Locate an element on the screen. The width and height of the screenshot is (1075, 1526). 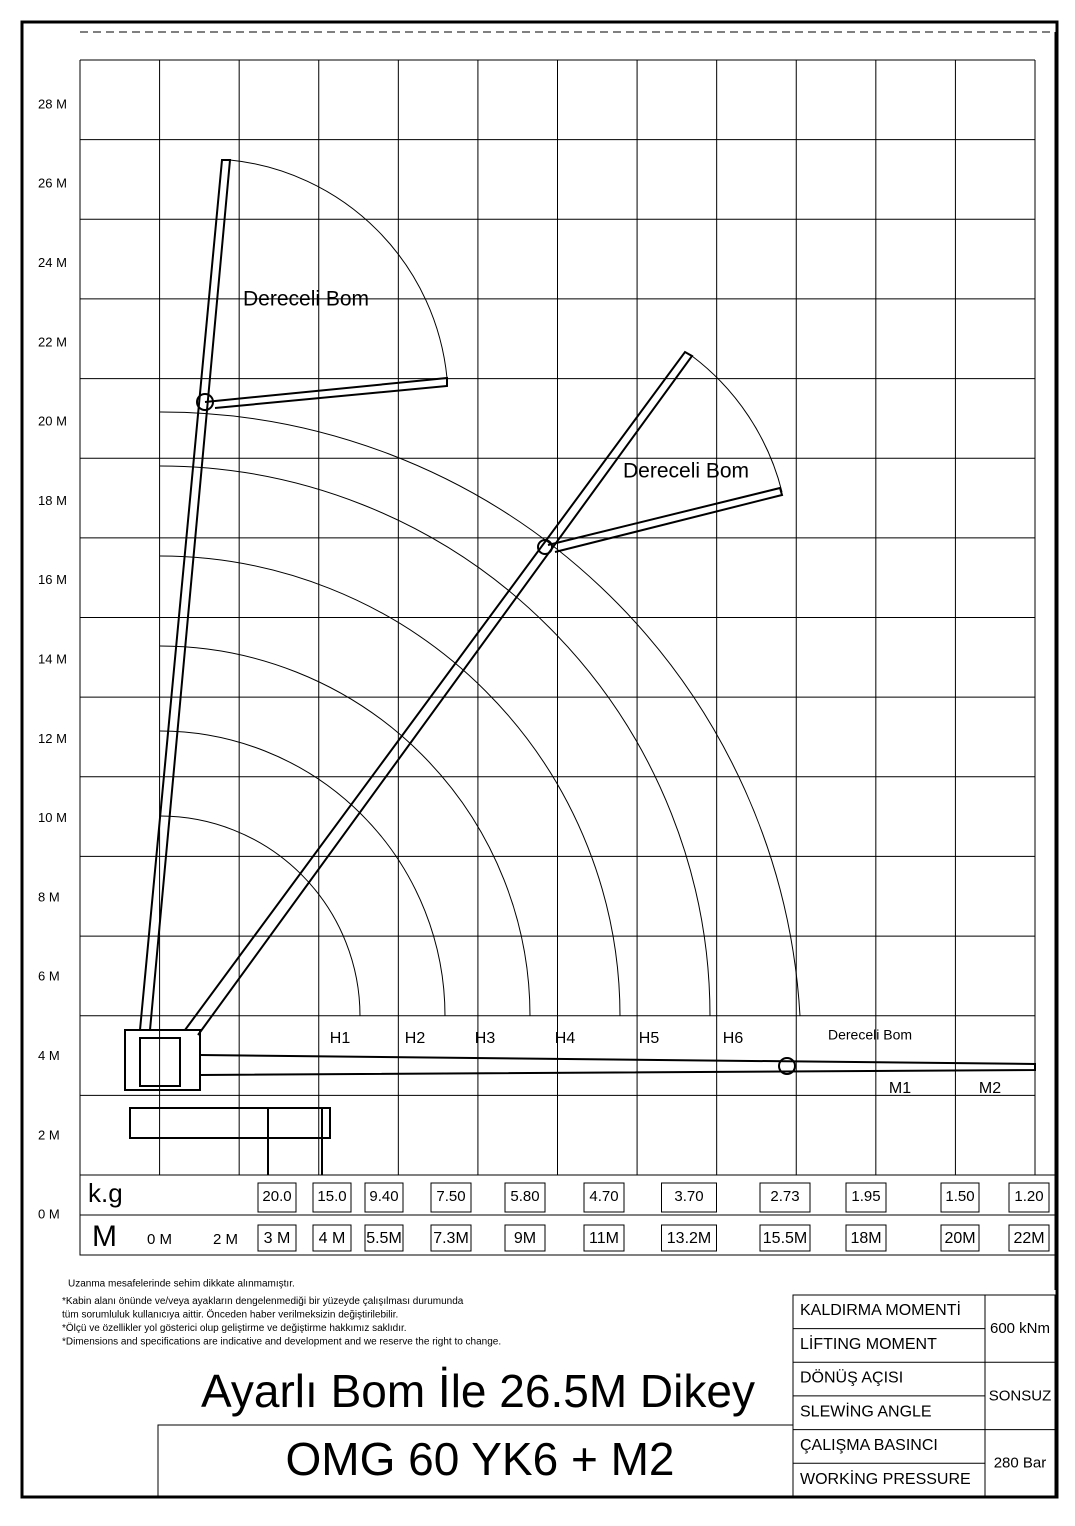
capacity: 3.70 is located at coordinates (688, 1196).